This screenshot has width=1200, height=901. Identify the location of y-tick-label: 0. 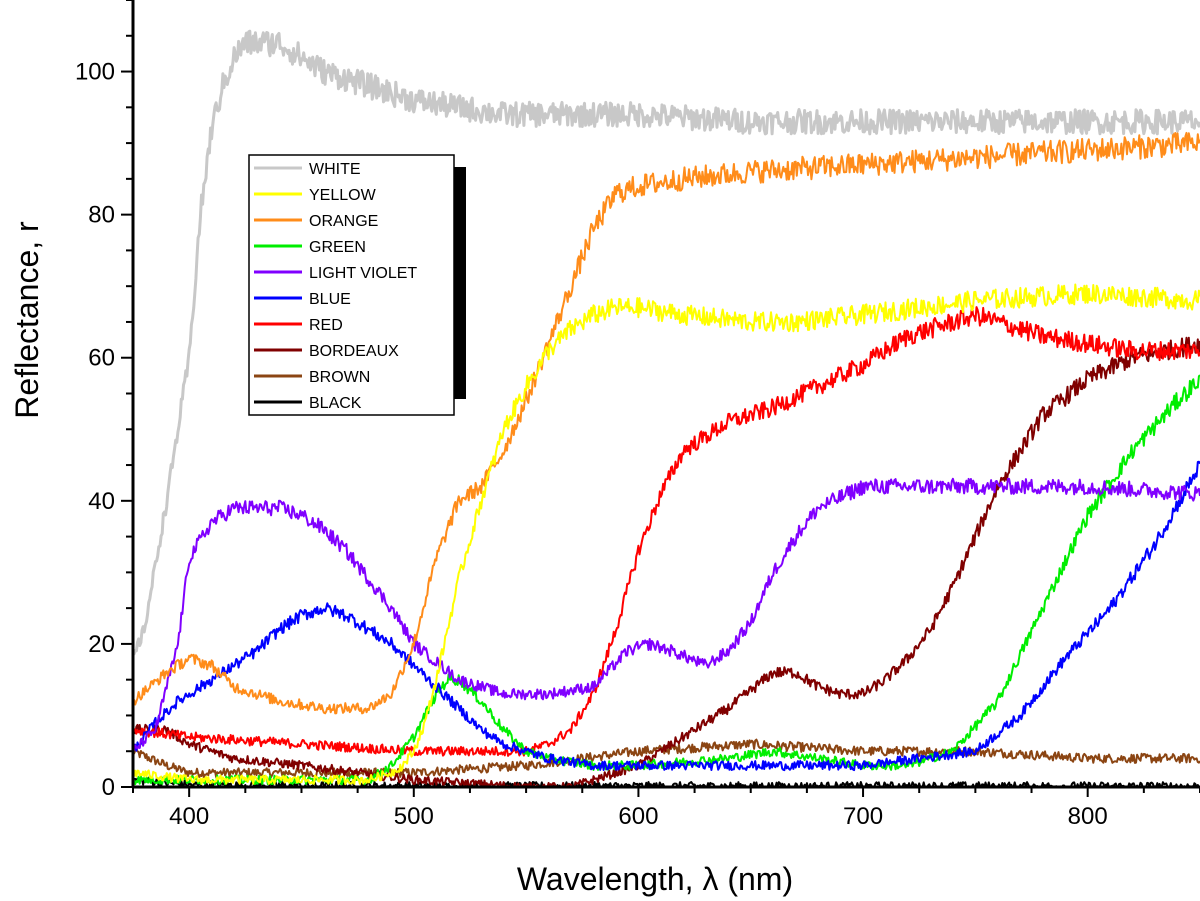
(108, 787).